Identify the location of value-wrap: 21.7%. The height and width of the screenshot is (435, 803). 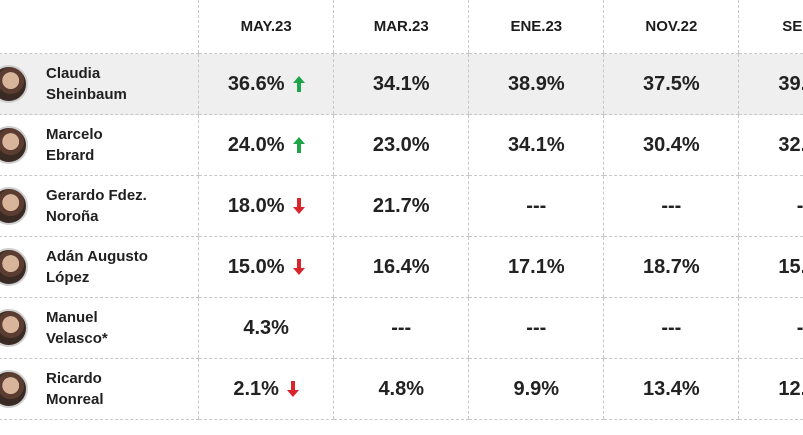
(401, 206).